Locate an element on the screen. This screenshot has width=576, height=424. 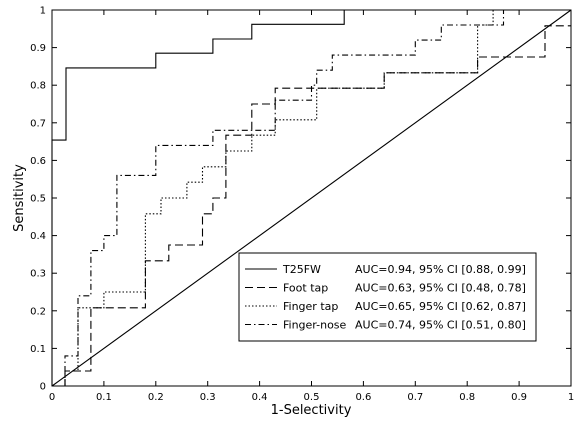
y-tick-label: 0.5 is located at coordinates (38, 199).